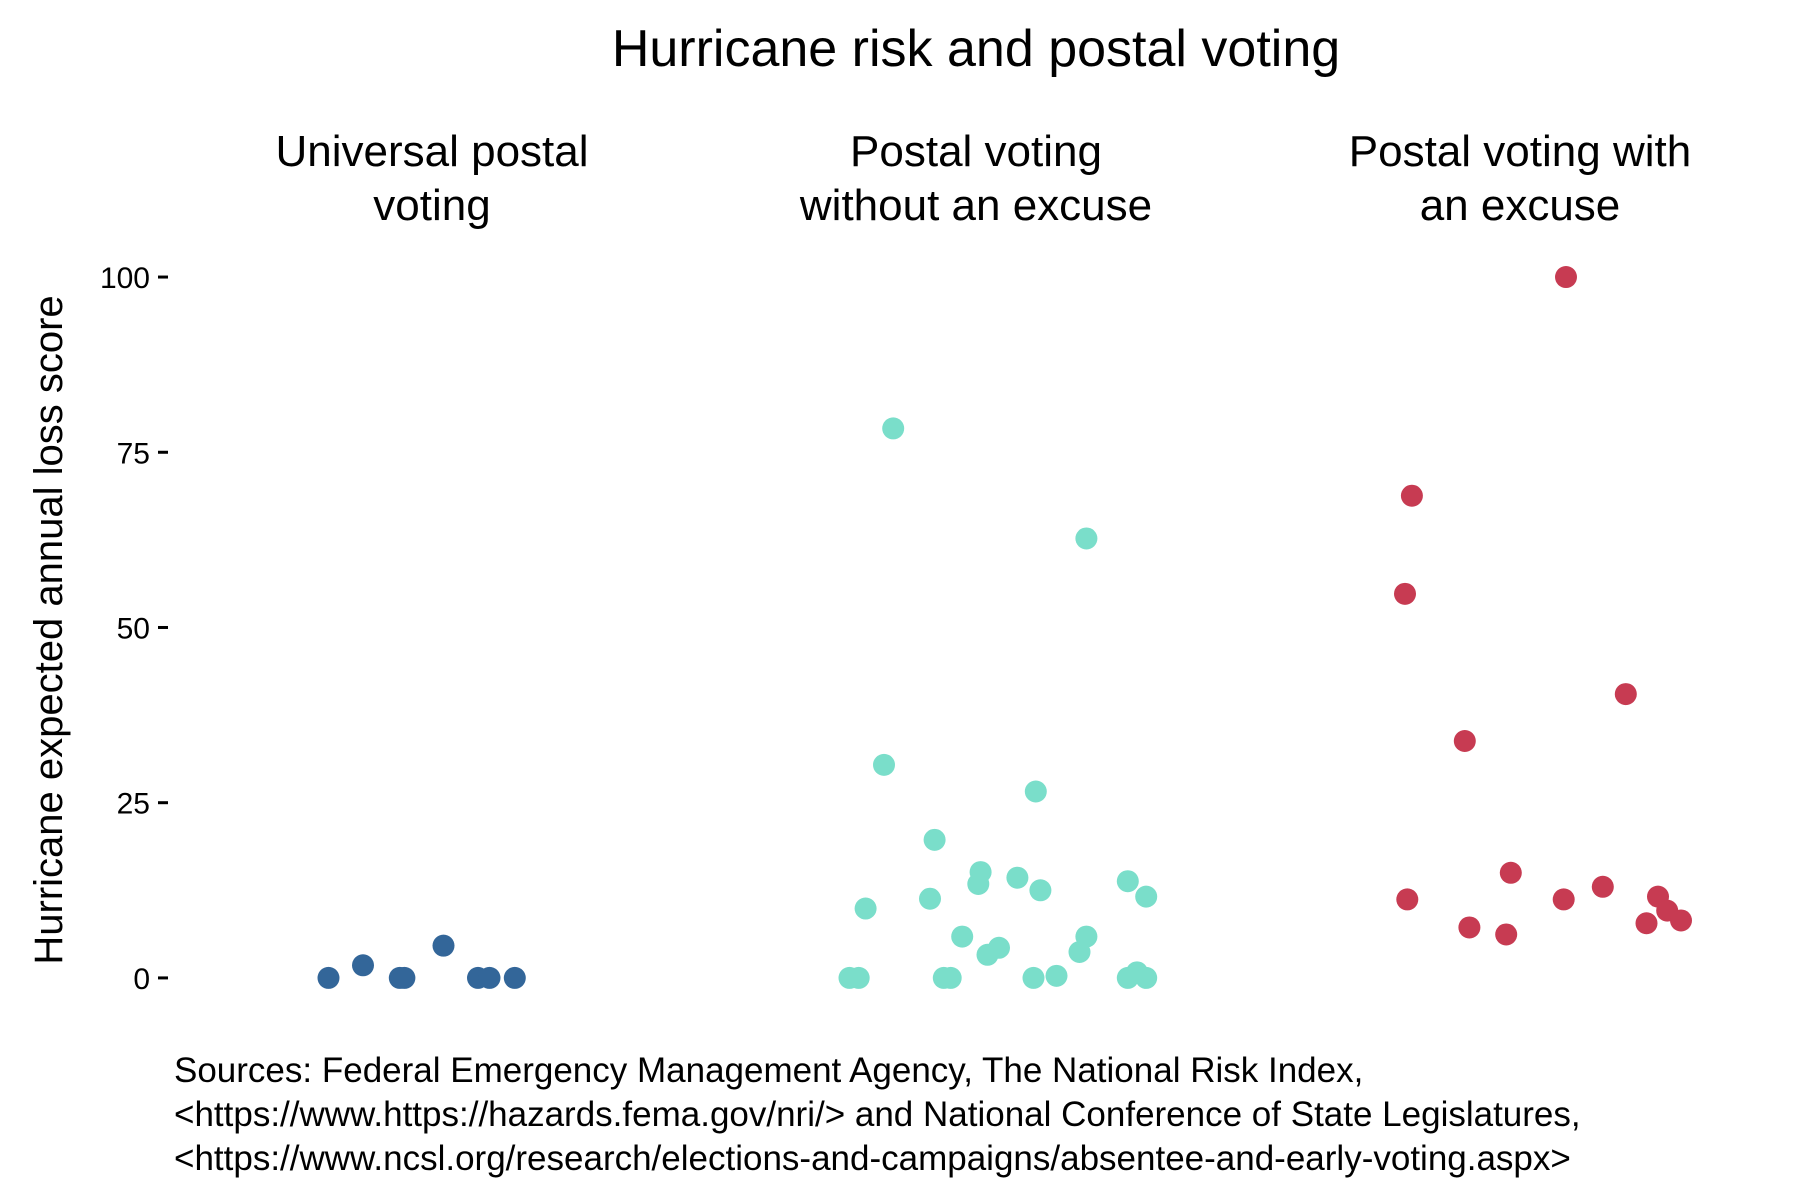 Image resolution: width=1800 pixels, height=1200 pixels. Describe the element at coordinates (1520, 205) in the screenshot. I see `facet-label-3-line-2: an excuse` at that location.